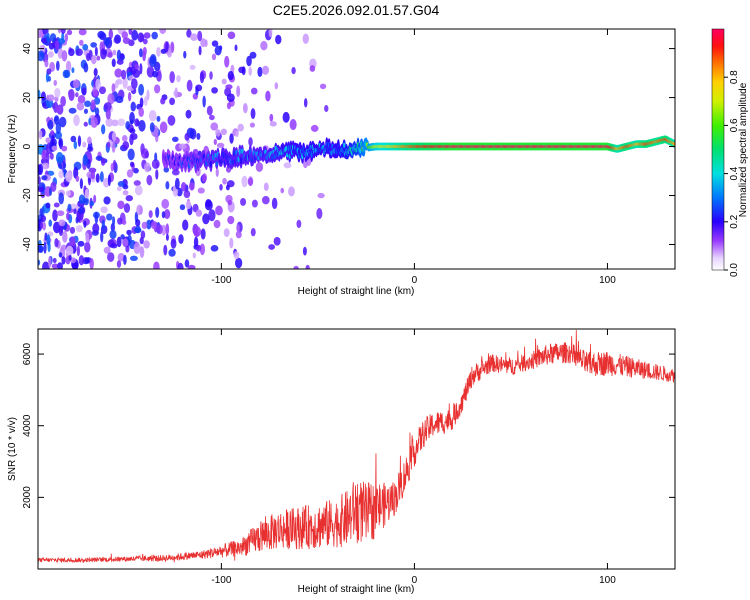  What do you see at coordinates (356, 10) in the screenshot?
I see `chart-title: C2E5.2026.092.01.57.G04` at bounding box center [356, 10].